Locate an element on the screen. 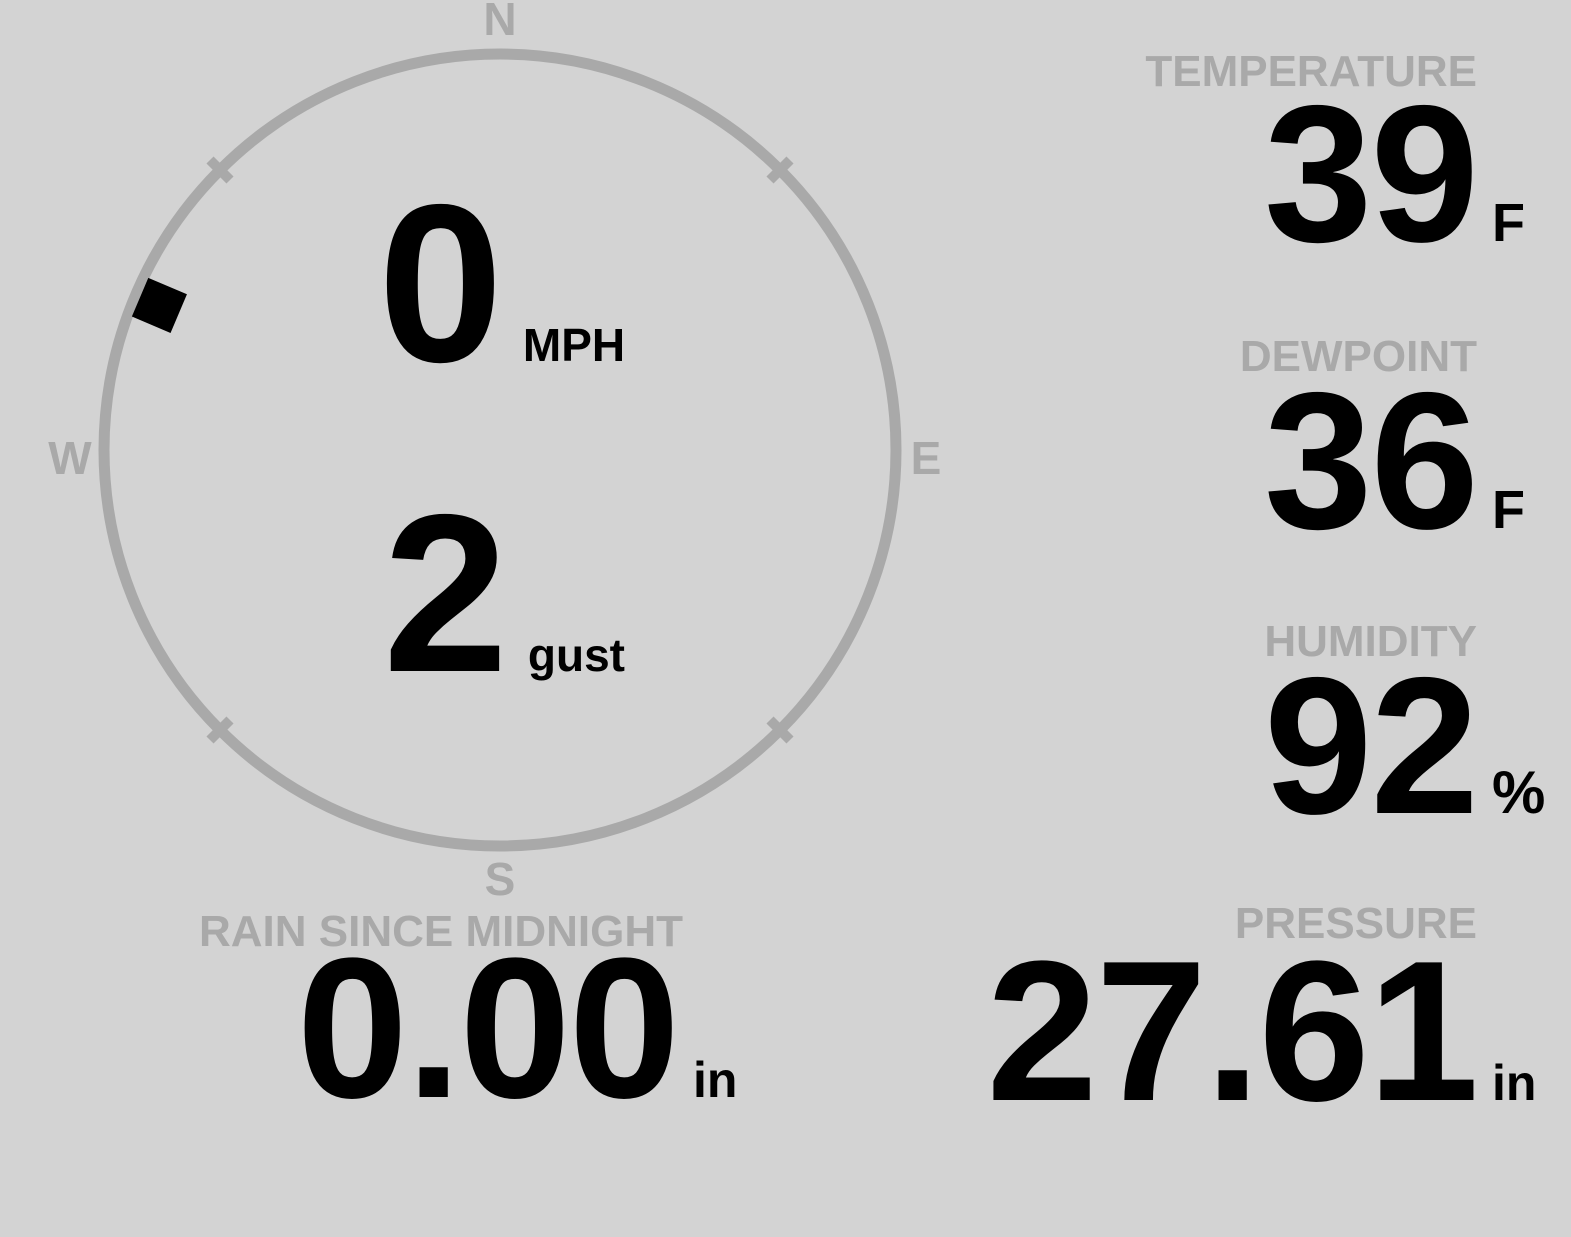 This screenshot has width=1571, height=1237. humidity-value: 92 is located at coordinates (1371, 746).